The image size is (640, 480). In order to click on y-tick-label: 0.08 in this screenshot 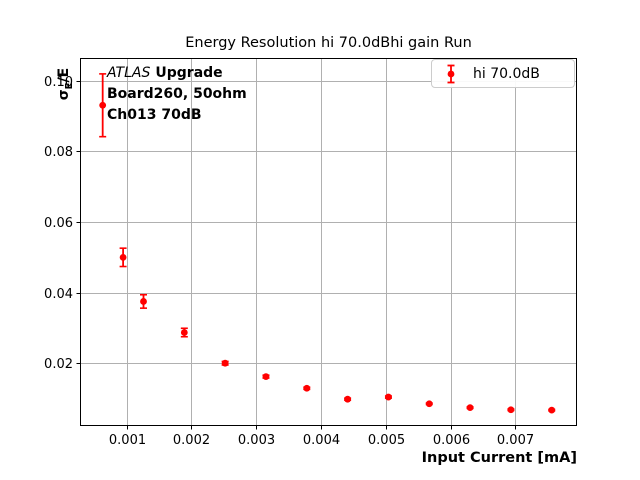, I will do `click(58, 152)`.